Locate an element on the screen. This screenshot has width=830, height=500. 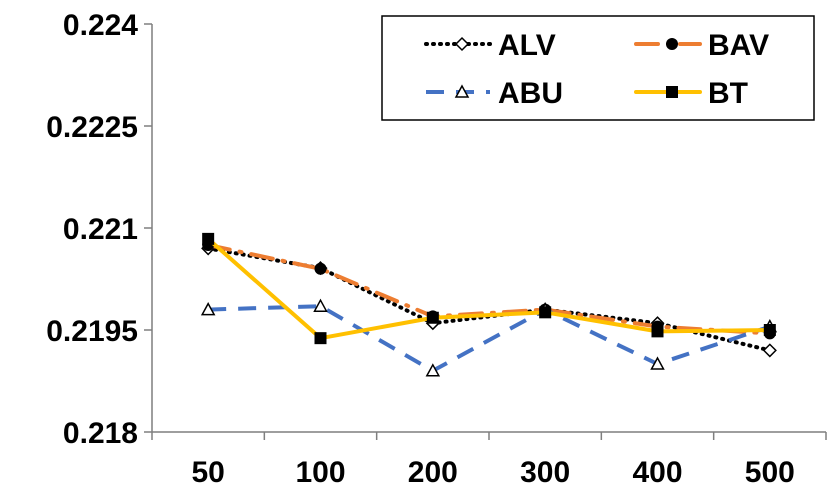
legend-item-bav: BAV is located at coordinates (701, 45).